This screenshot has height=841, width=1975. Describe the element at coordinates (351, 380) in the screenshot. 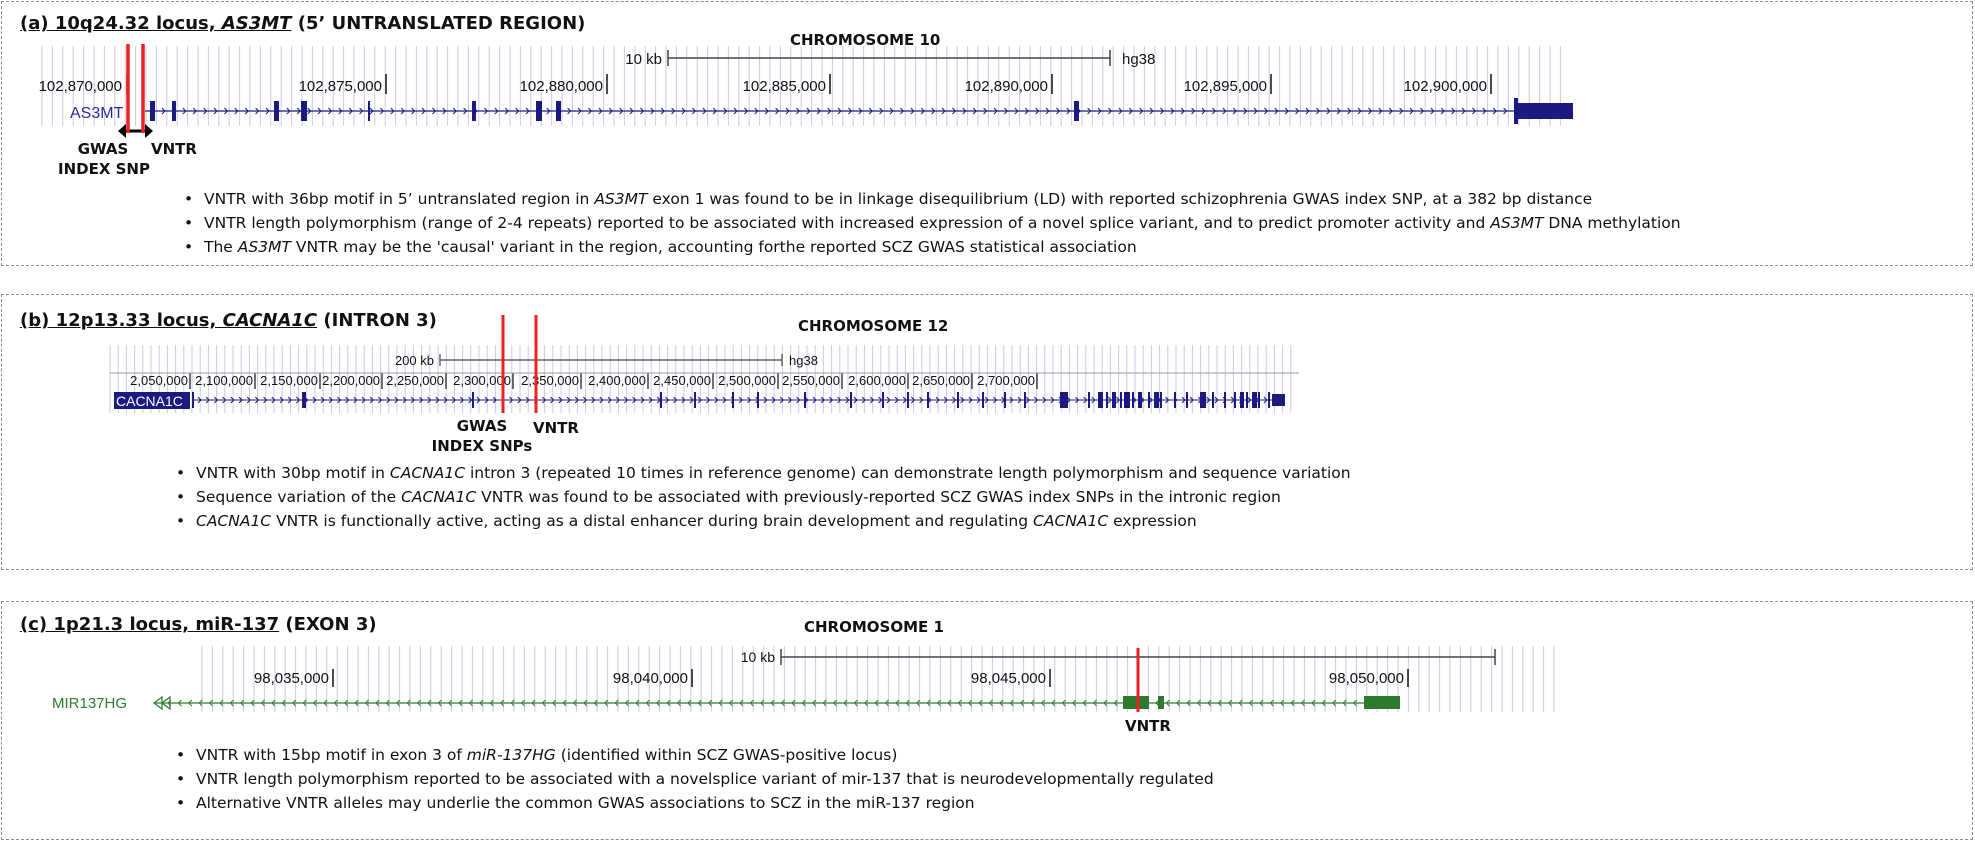

I see `tick-label: 2,200,000` at that location.